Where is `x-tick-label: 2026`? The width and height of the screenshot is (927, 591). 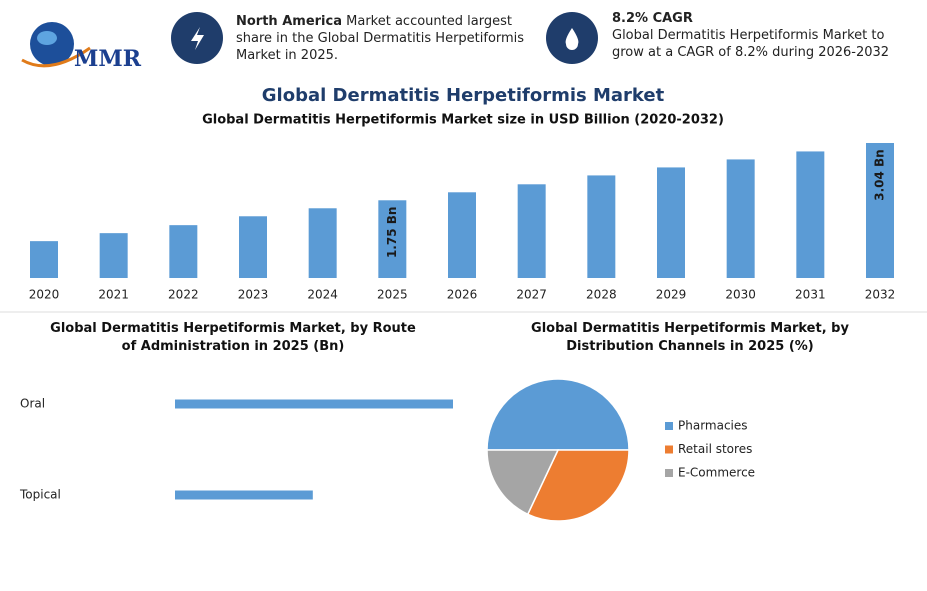
x-tick-label: 2026 is located at coordinates (462, 295).